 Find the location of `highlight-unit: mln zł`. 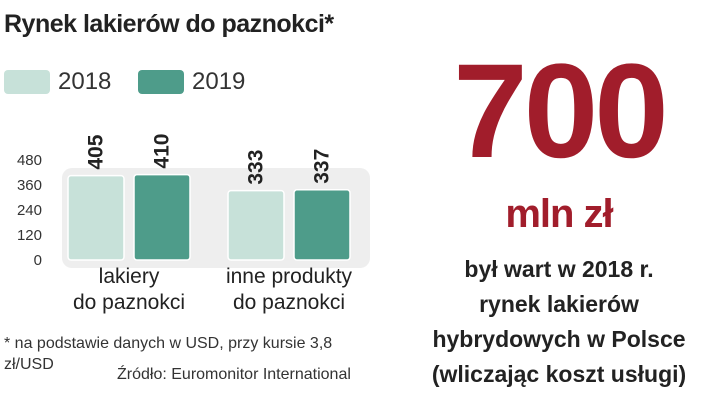

highlight-unit: mln zł is located at coordinates (559, 214).